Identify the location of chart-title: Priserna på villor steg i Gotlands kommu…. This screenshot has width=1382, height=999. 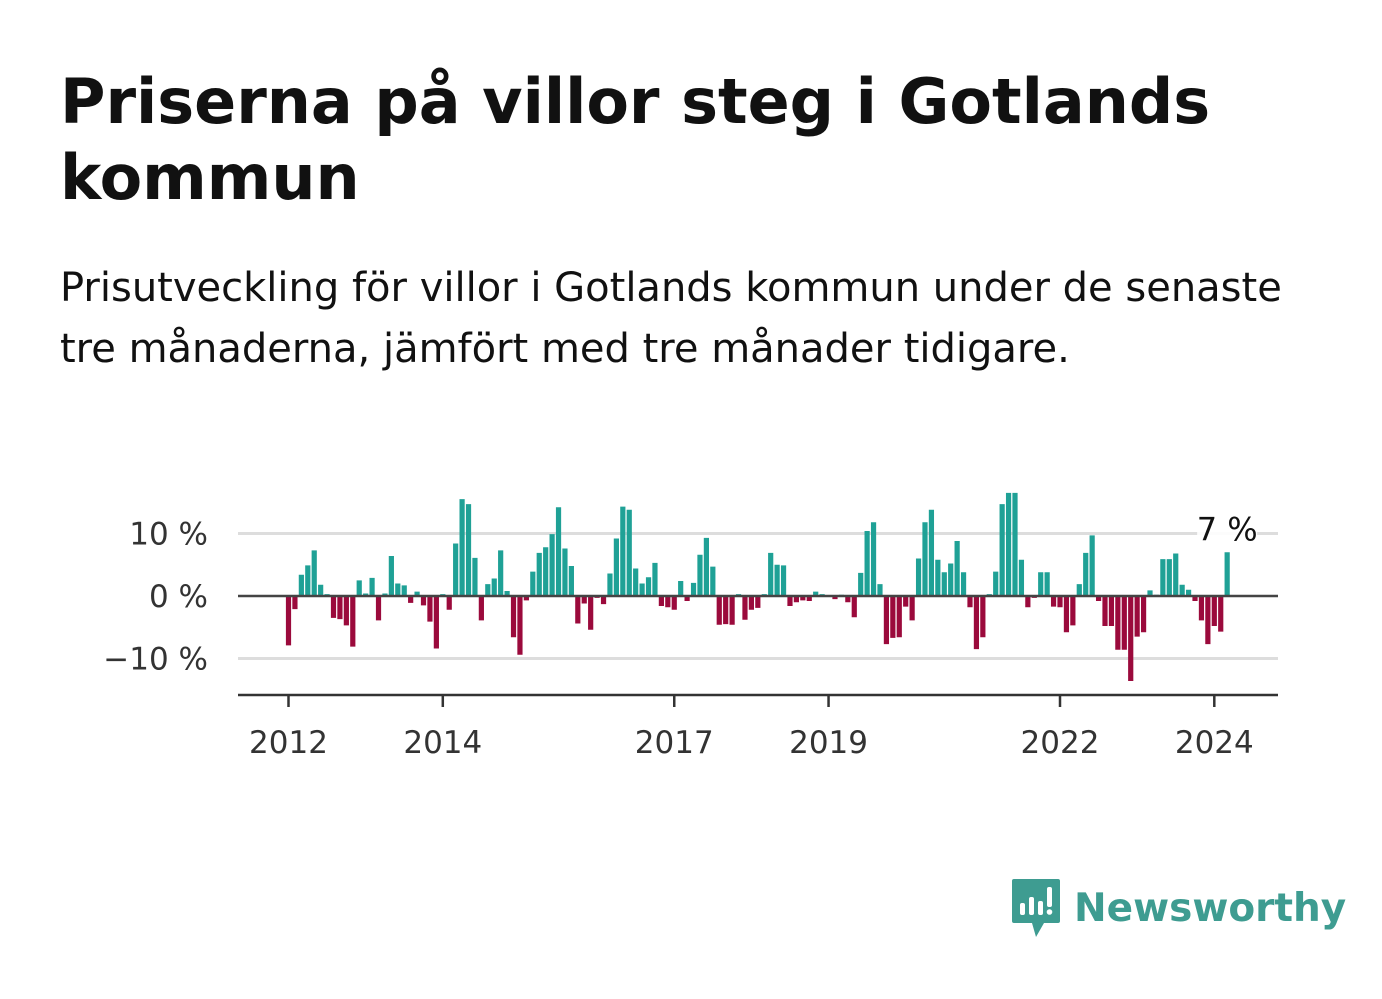
(635, 139).